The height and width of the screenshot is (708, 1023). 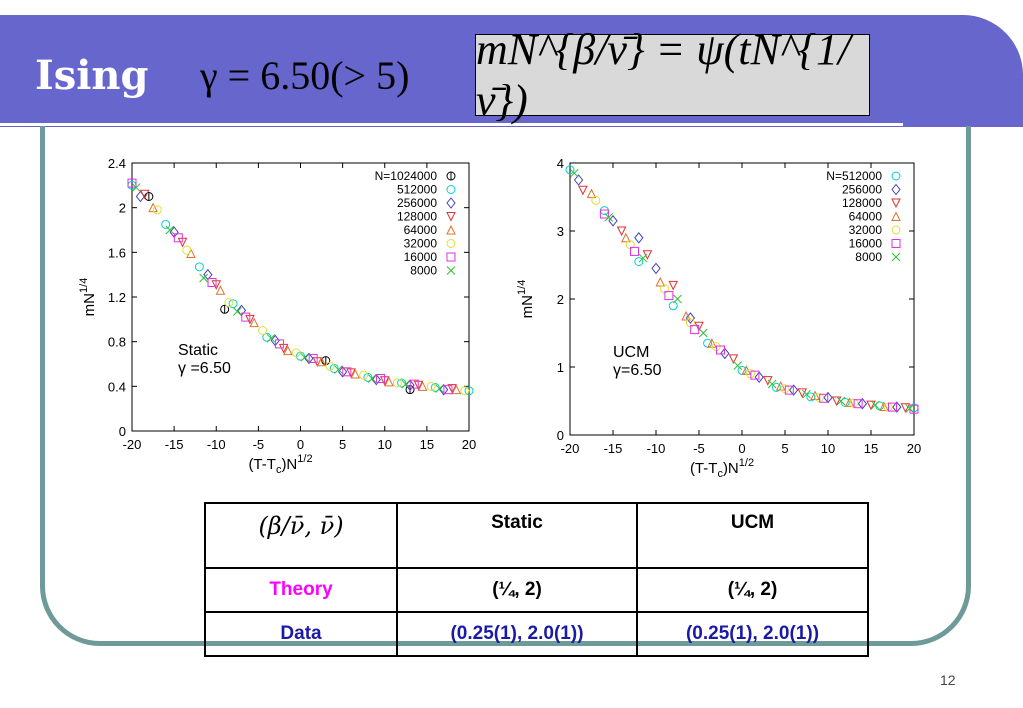 I want to click on y-tick-label: 0.4, so click(x=117, y=386).